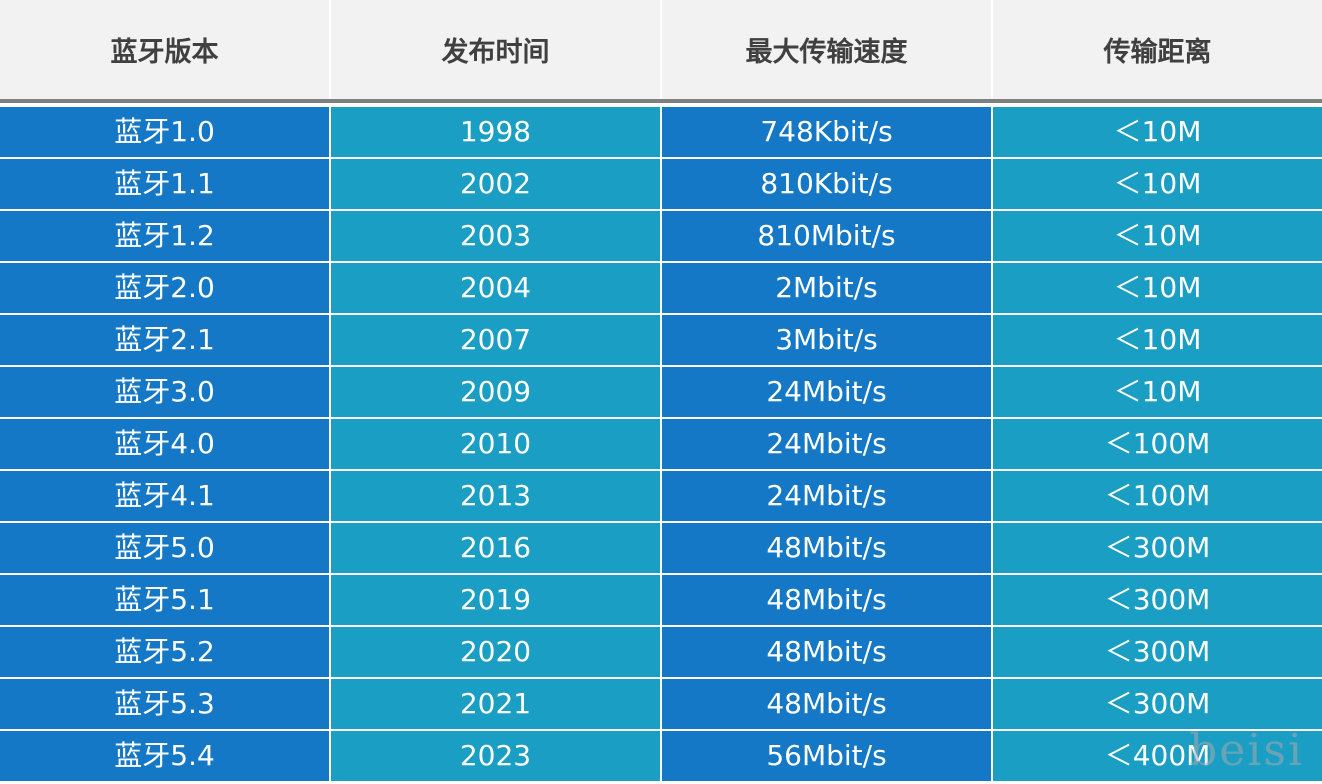  Describe the element at coordinates (1157, 52) in the screenshot. I see `header-distance: 传输距离` at that location.